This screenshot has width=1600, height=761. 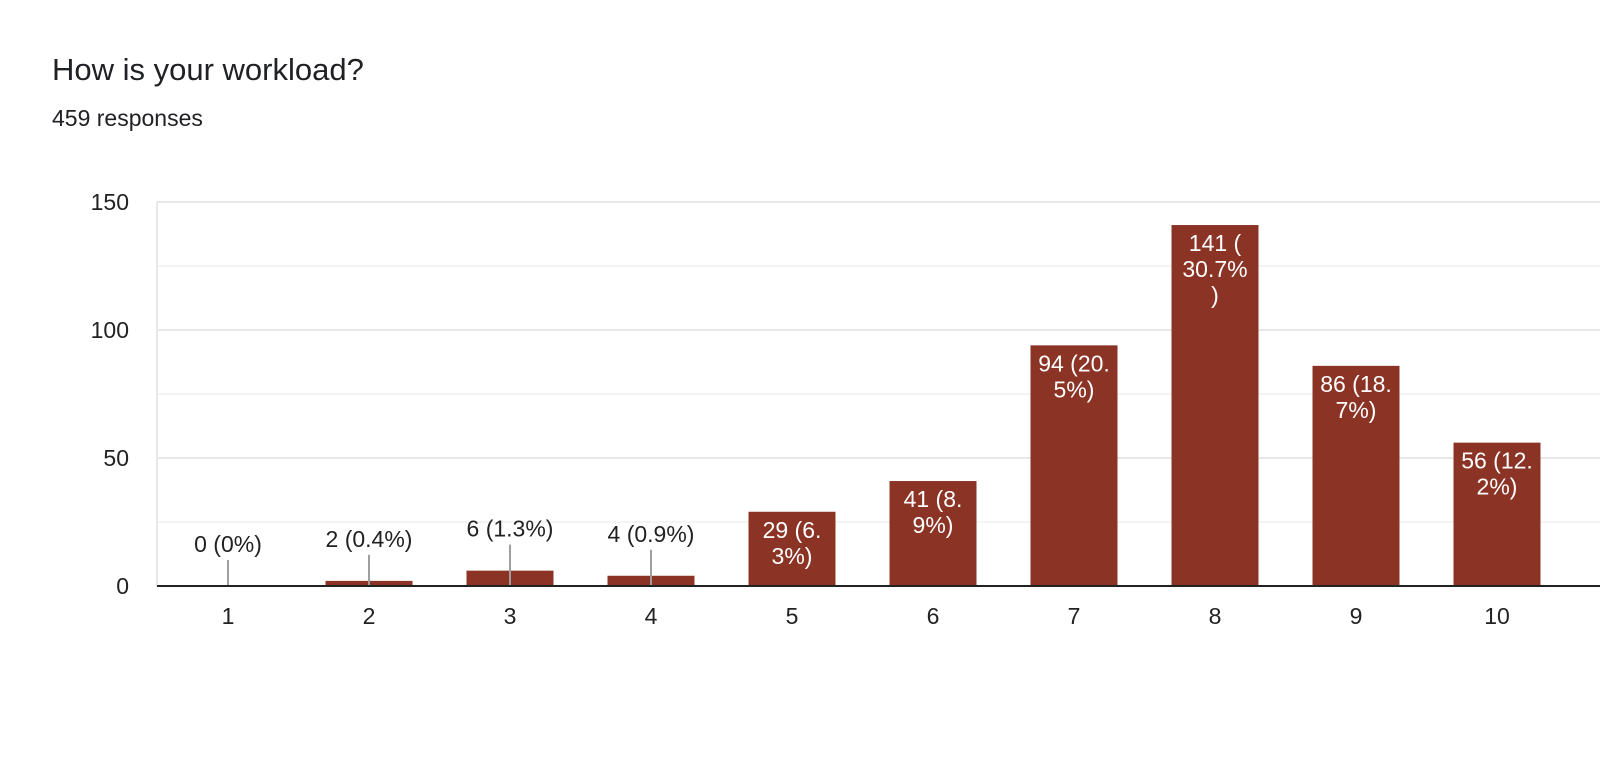 I want to click on bar-data-label: 6 (1.3%), so click(x=510, y=529).